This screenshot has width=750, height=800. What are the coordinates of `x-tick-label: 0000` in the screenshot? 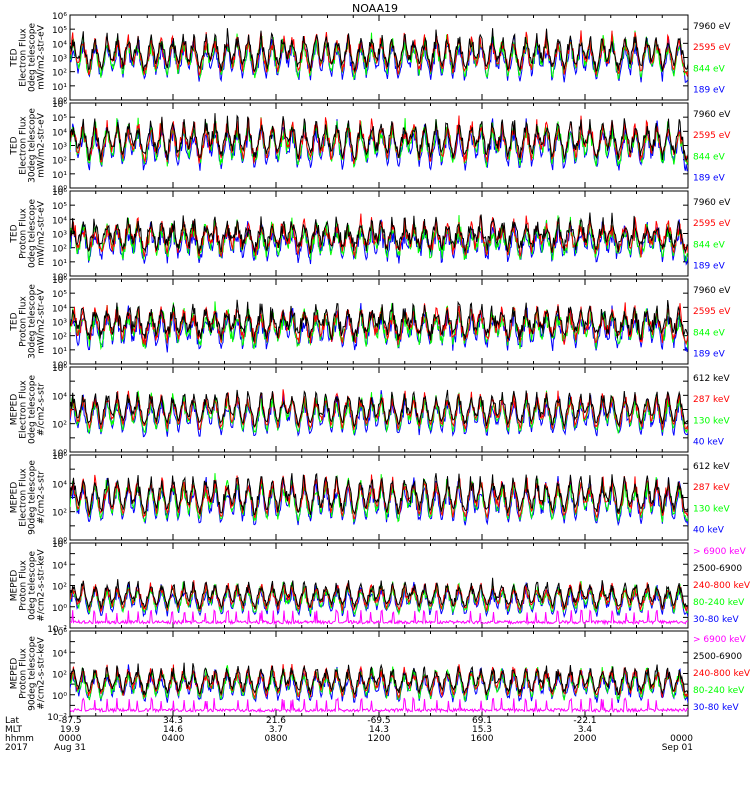 It's located at (70, 739).